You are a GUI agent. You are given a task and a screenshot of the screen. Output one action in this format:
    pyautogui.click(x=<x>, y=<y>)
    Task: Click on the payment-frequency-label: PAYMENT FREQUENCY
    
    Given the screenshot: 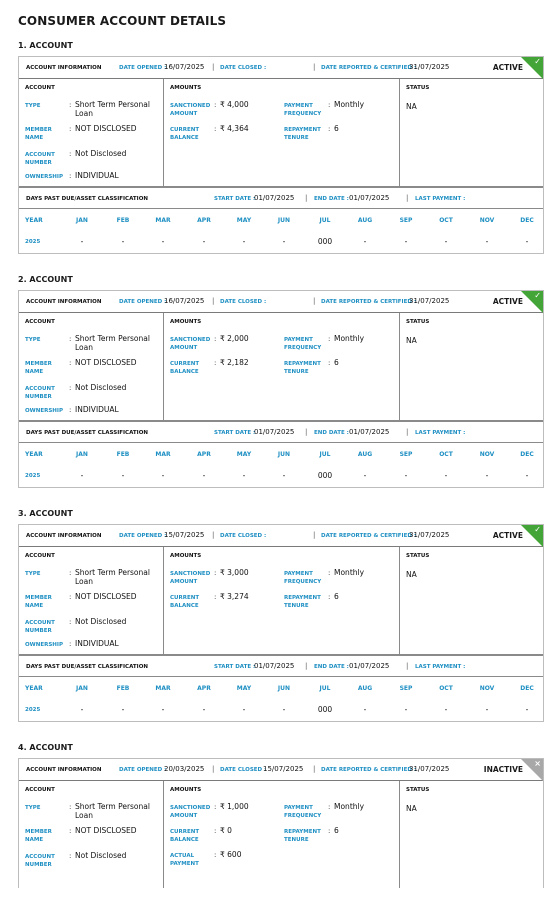 What is the action you would take?
    pyautogui.click(x=303, y=110)
    